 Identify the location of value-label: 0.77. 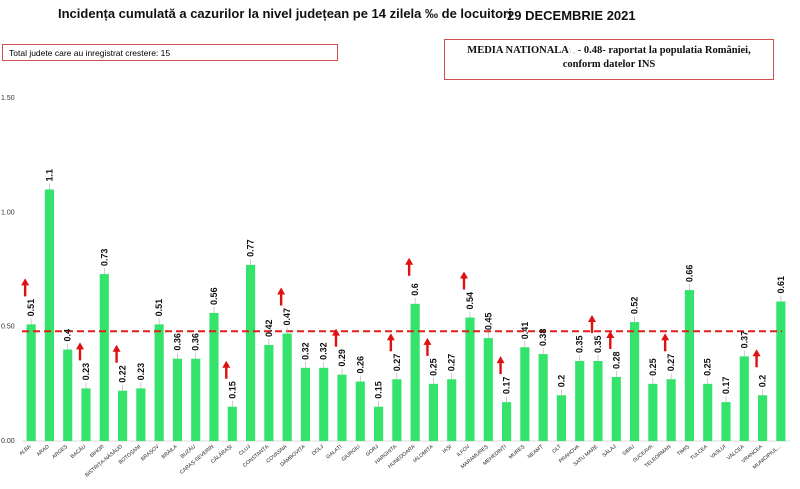
(251, 248).